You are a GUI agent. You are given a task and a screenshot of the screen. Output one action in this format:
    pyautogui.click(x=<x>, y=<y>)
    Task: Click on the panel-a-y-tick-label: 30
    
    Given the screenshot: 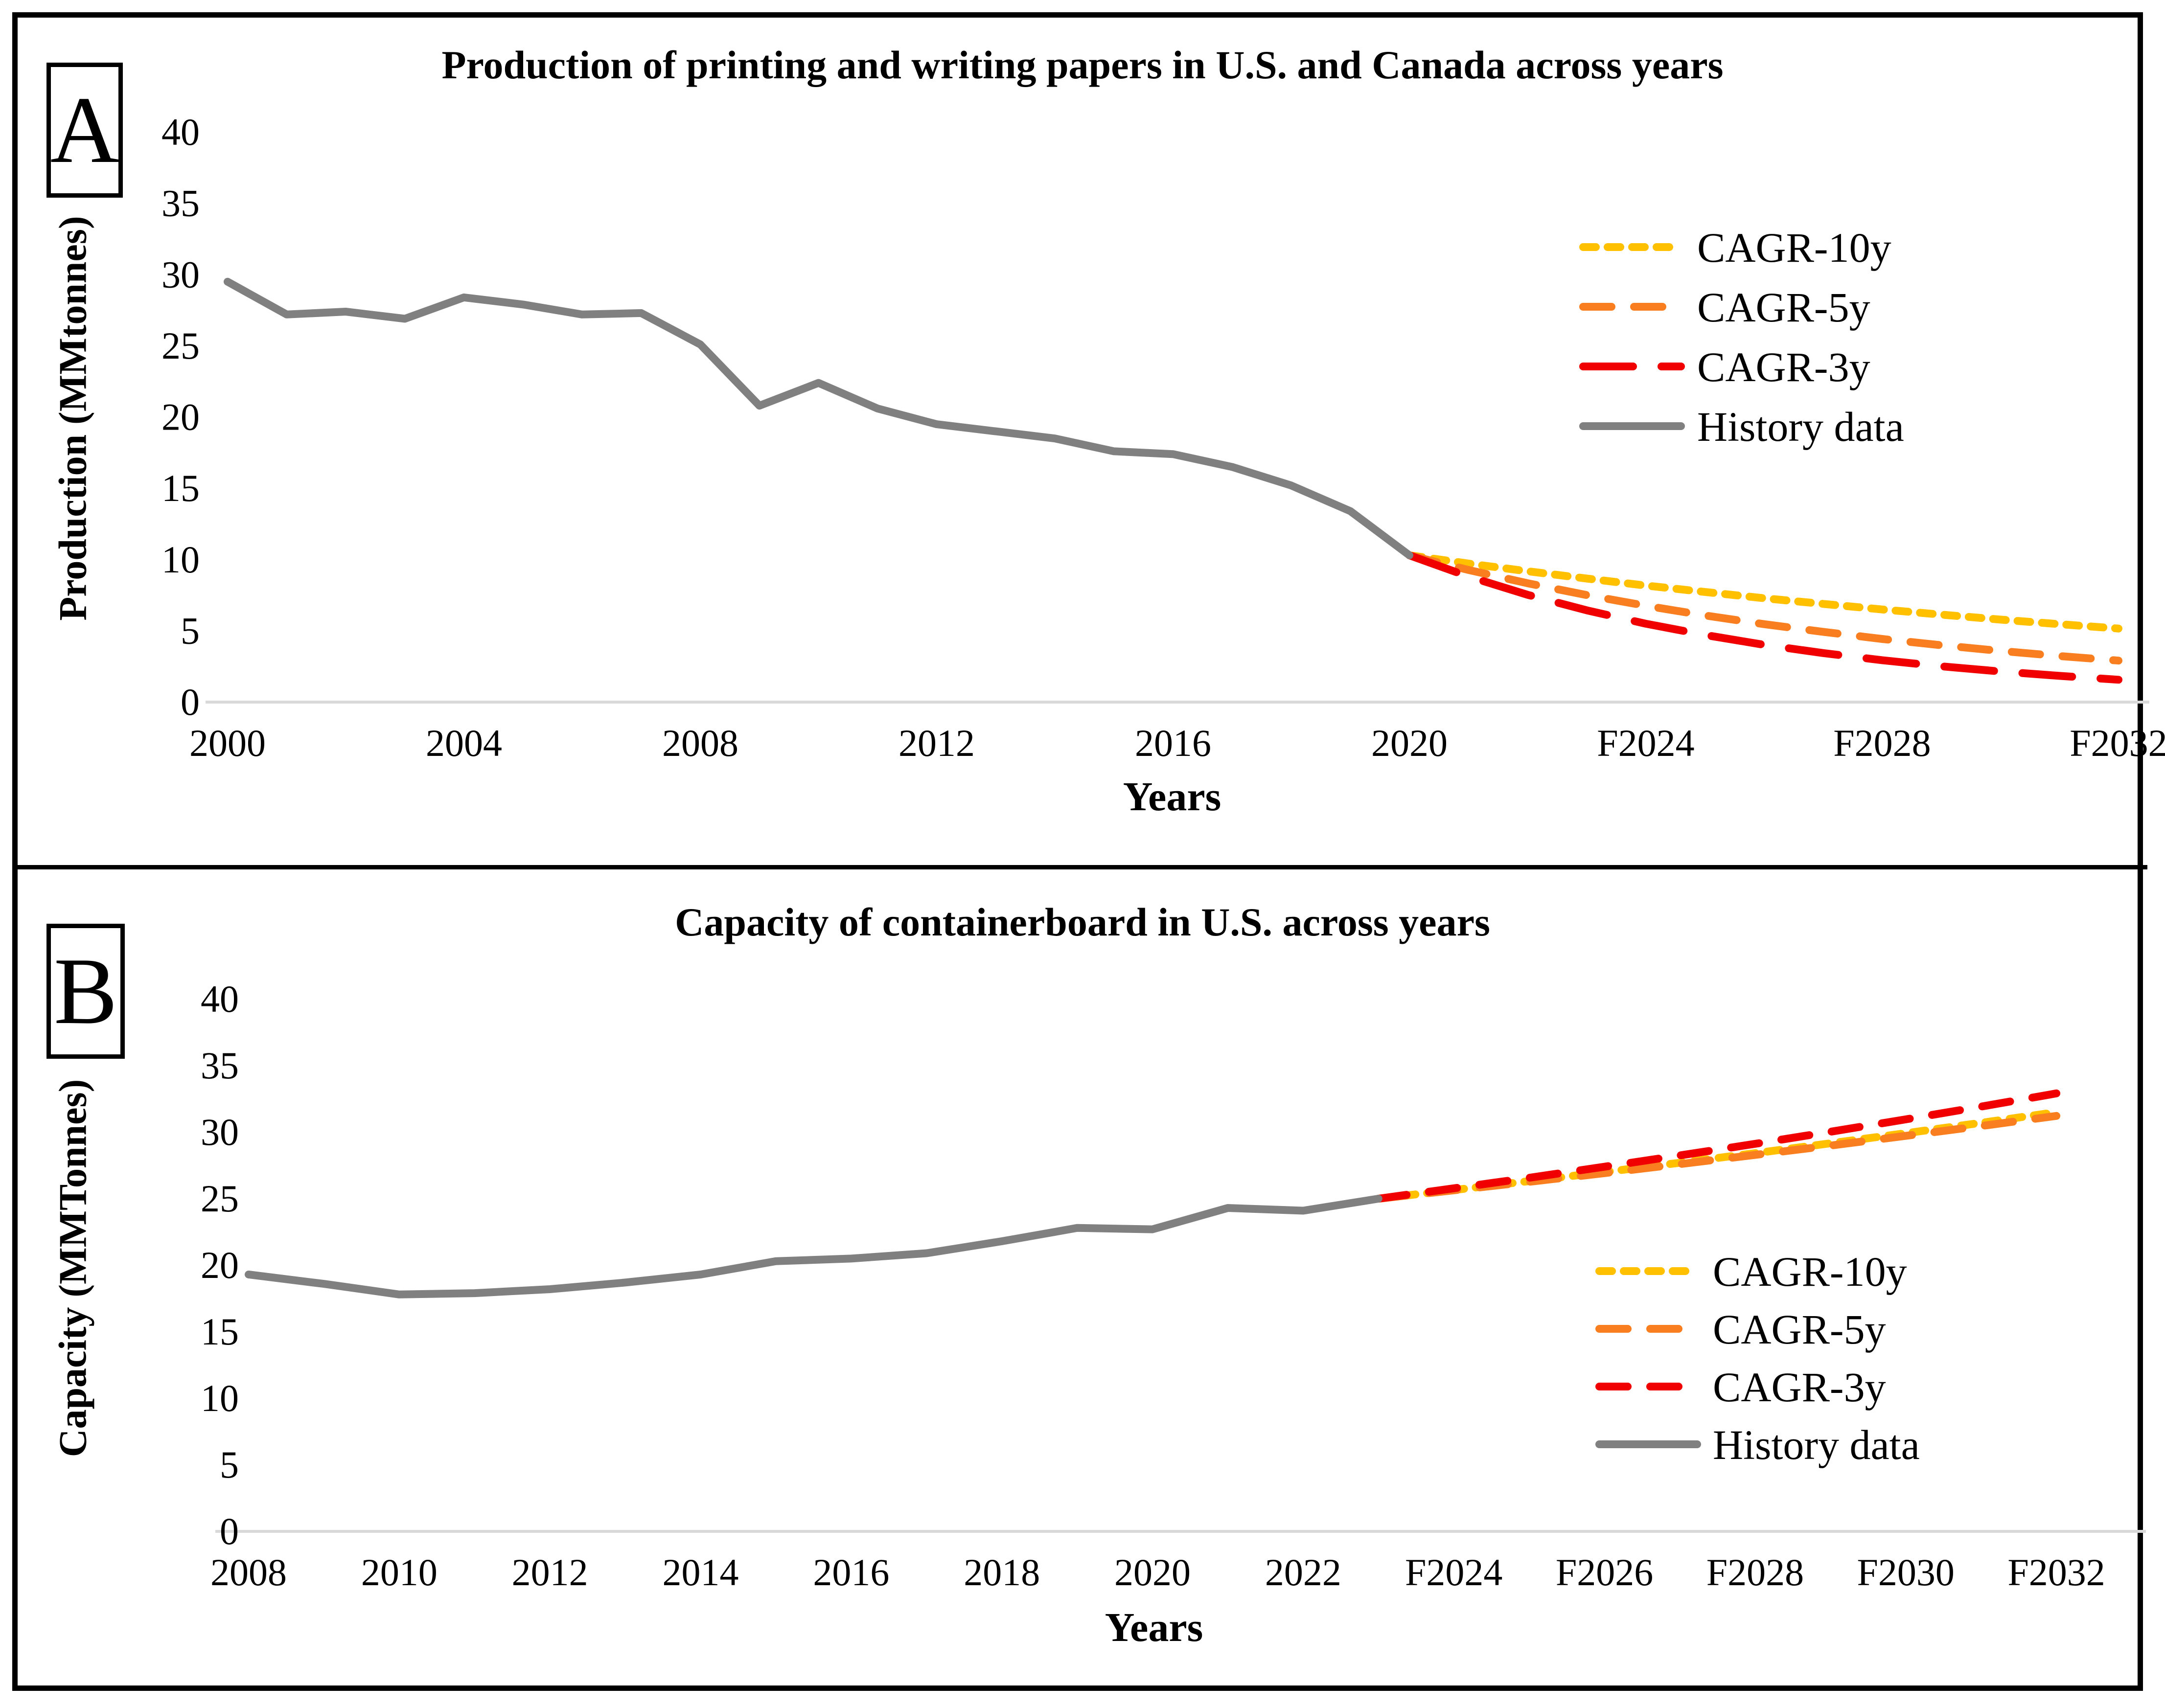 What is the action you would take?
    pyautogui.click(x=181, y=274)
    